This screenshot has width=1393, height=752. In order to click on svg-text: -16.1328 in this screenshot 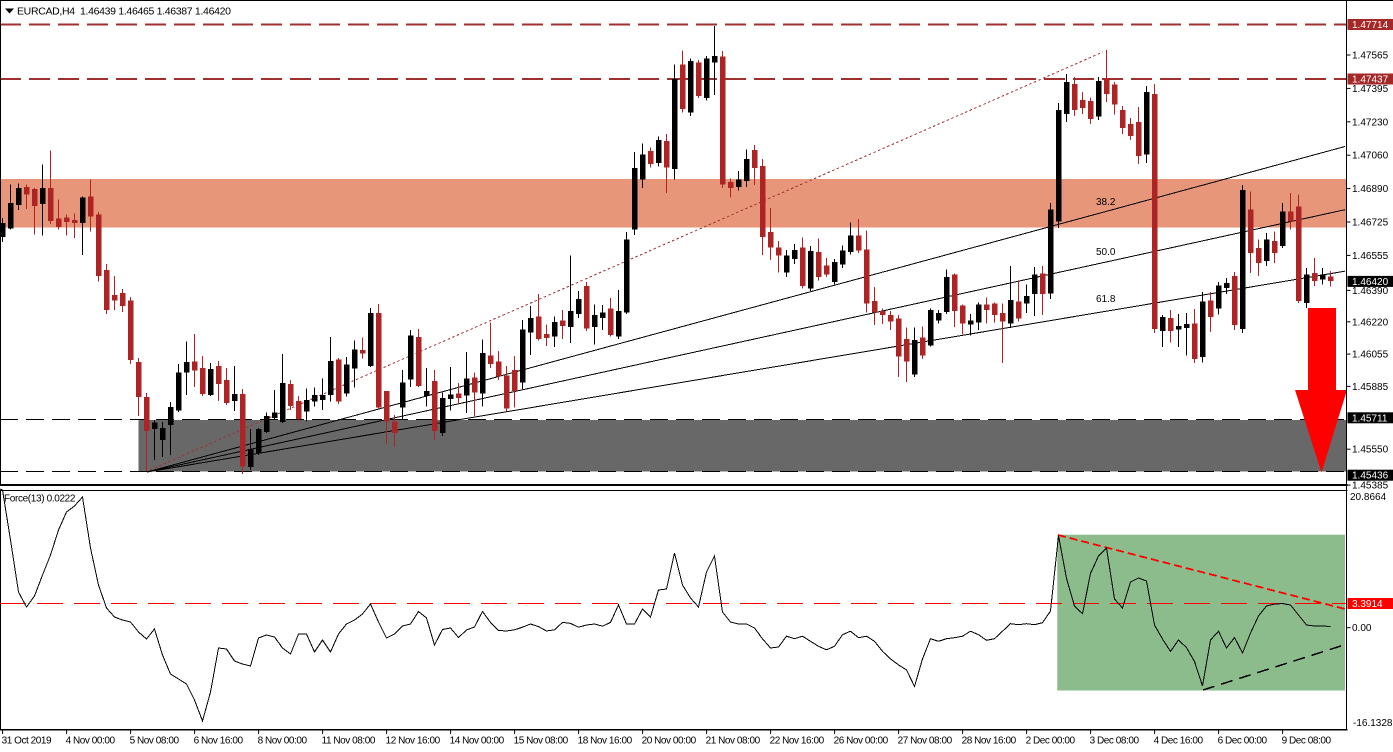, I will do `click(1373, 723)`.